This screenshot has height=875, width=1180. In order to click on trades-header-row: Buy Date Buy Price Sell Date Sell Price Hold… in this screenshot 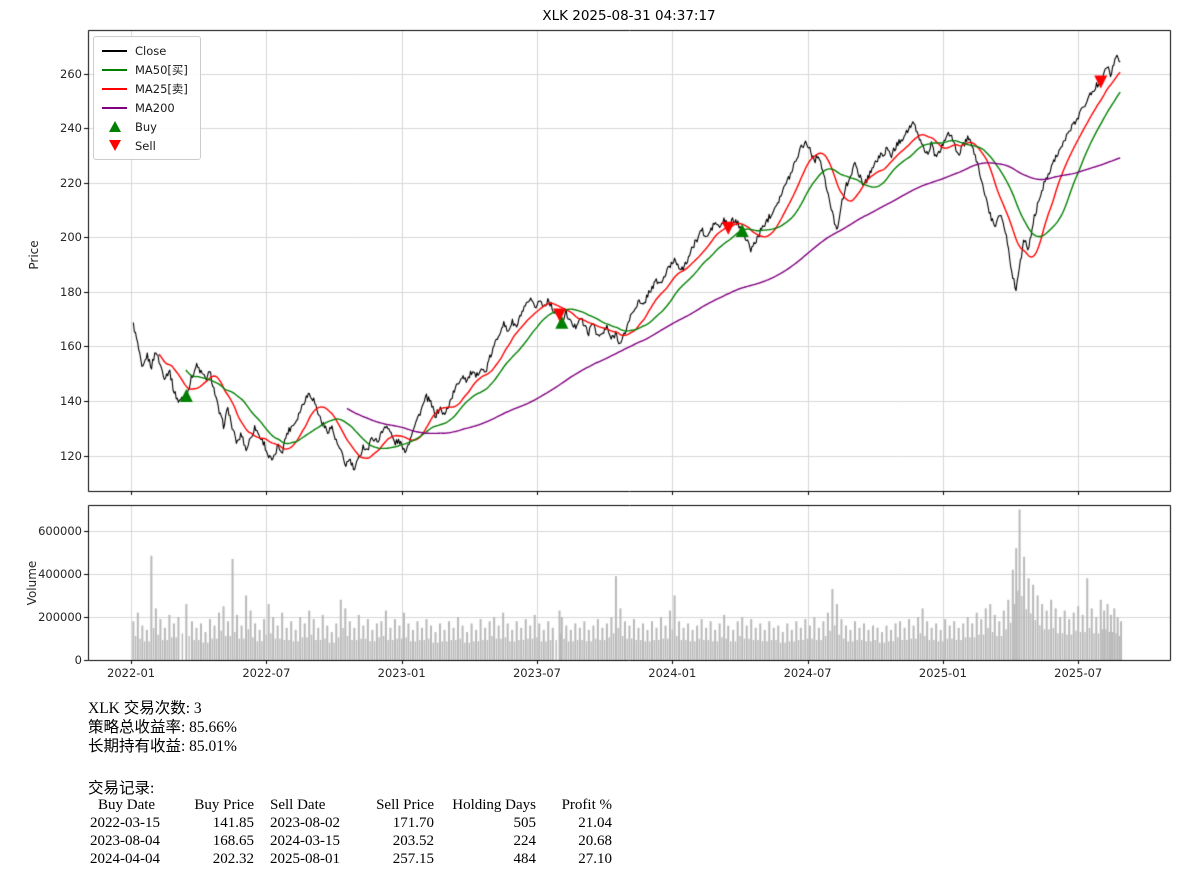, I will do `click(350, 805)`.